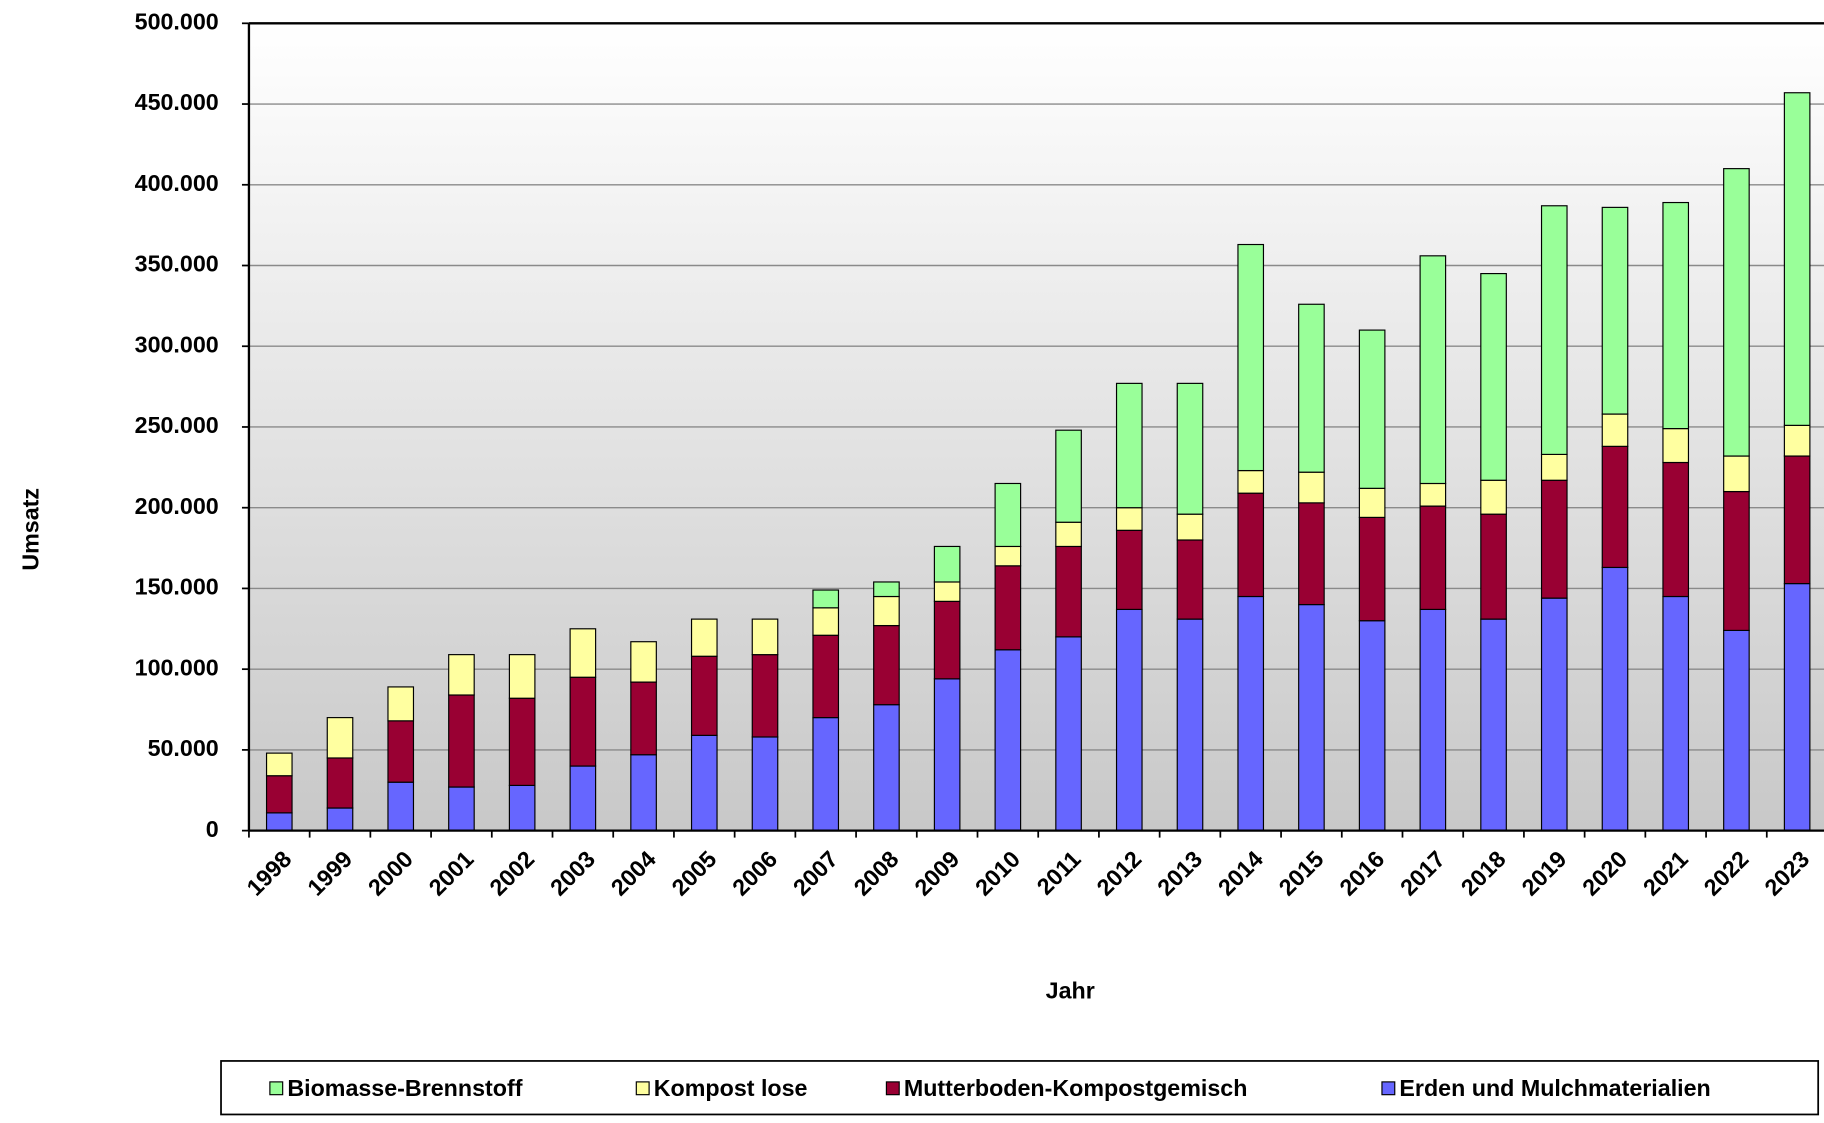  I want to click on x-tick-label: 2004, so click(633, 873).